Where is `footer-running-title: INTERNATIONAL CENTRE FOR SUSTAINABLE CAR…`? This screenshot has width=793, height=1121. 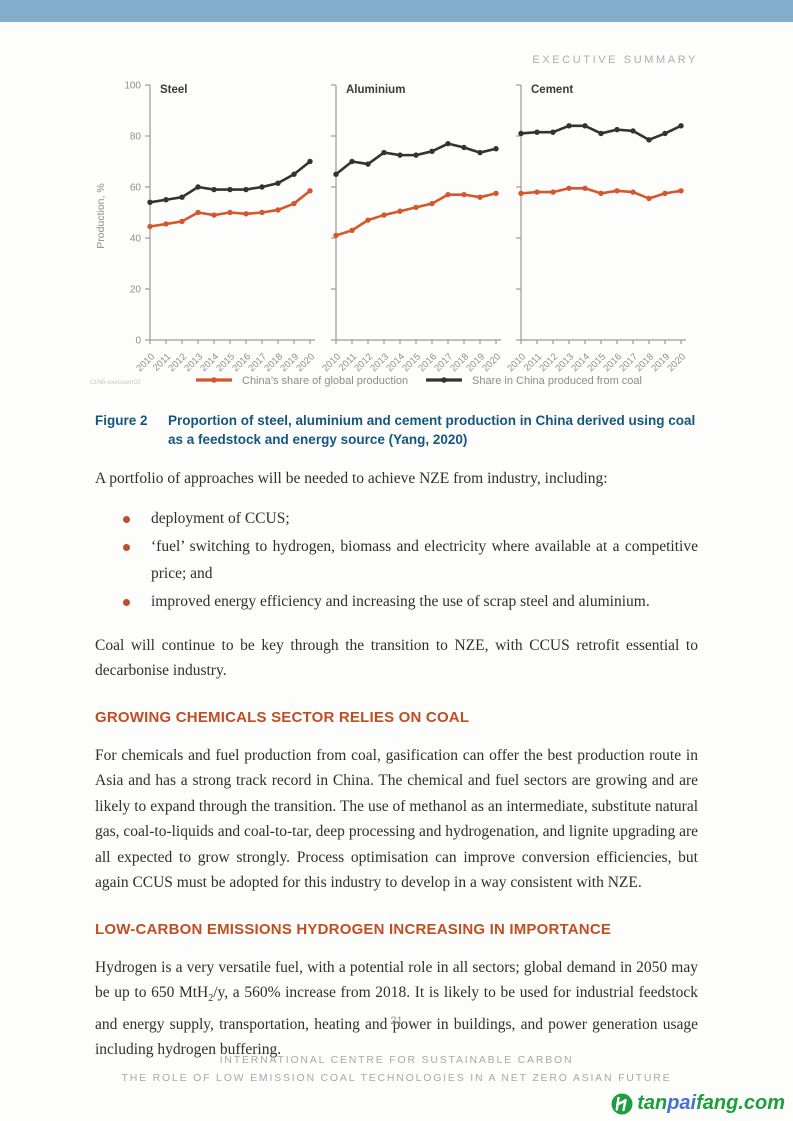 footer-running-title: INTERNATIONAL CENTRE FOR SUSTAINABLE CAR… is located at coordinates (396, 1069).